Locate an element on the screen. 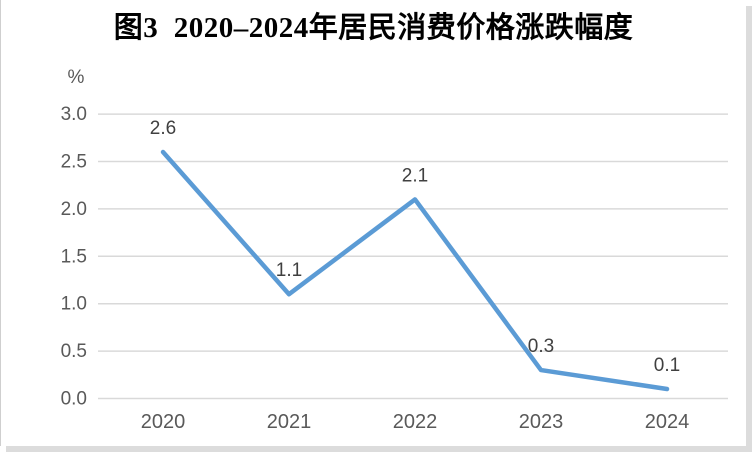 The height and width of the screenshot is (452, 752). chart-title: 图3 2020–2024年居民消费价格涨跌幅度 is located at coordinates (373, 28).